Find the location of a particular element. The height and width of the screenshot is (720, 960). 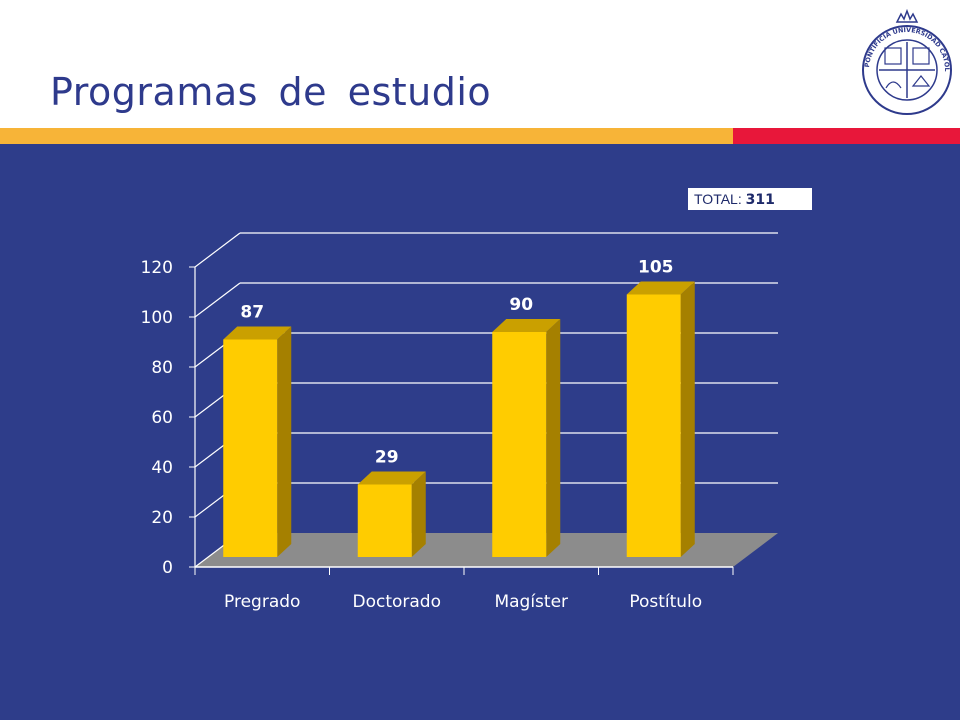

x-category-label: Magíster is located at coordinates (531, 602).